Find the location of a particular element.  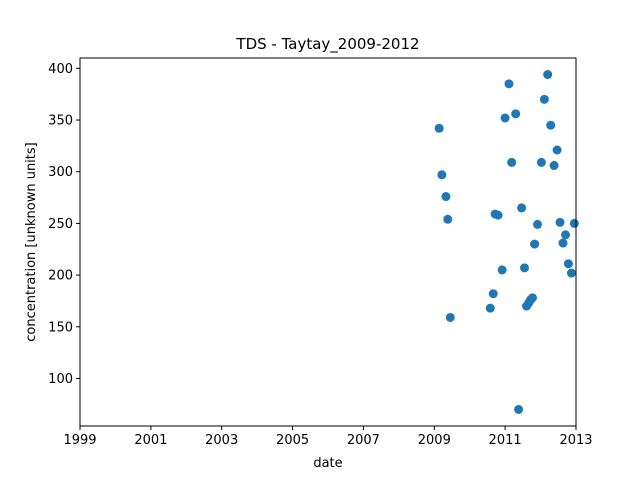

x-tick-label: 2007 is located at coordinates (363, 440).